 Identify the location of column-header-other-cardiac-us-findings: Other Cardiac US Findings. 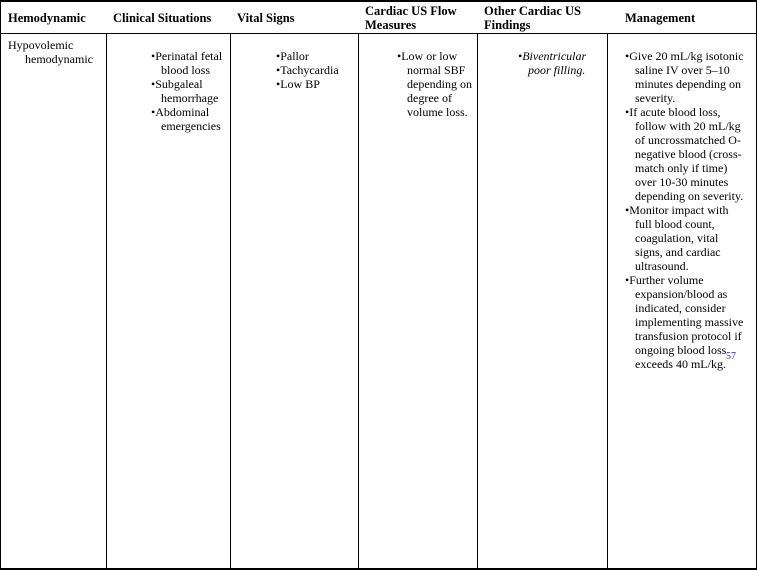
(542, 17).